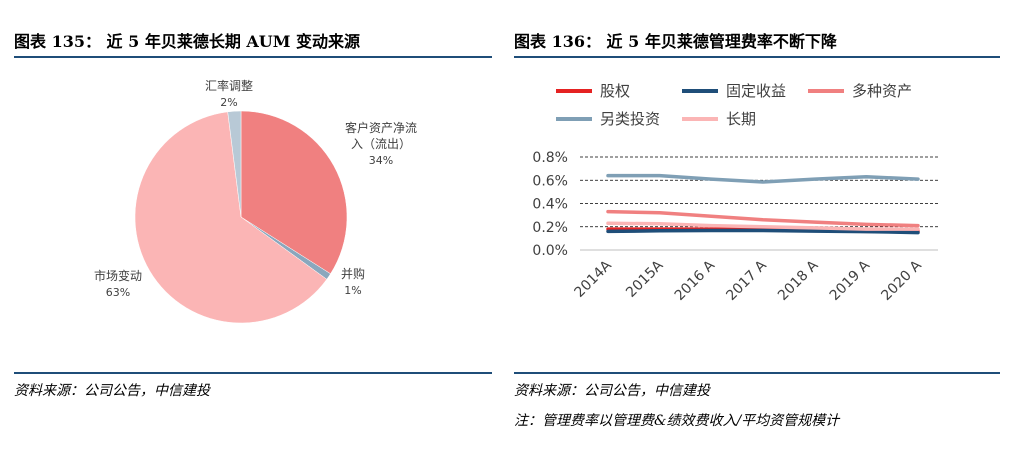 Image resolution: width=1016 pixels, height=458 pixels. Describe the element at coordinates (612, 391) in the screenshot. I see `right-source: 资料来源：公司公告，中信建投` at that location.